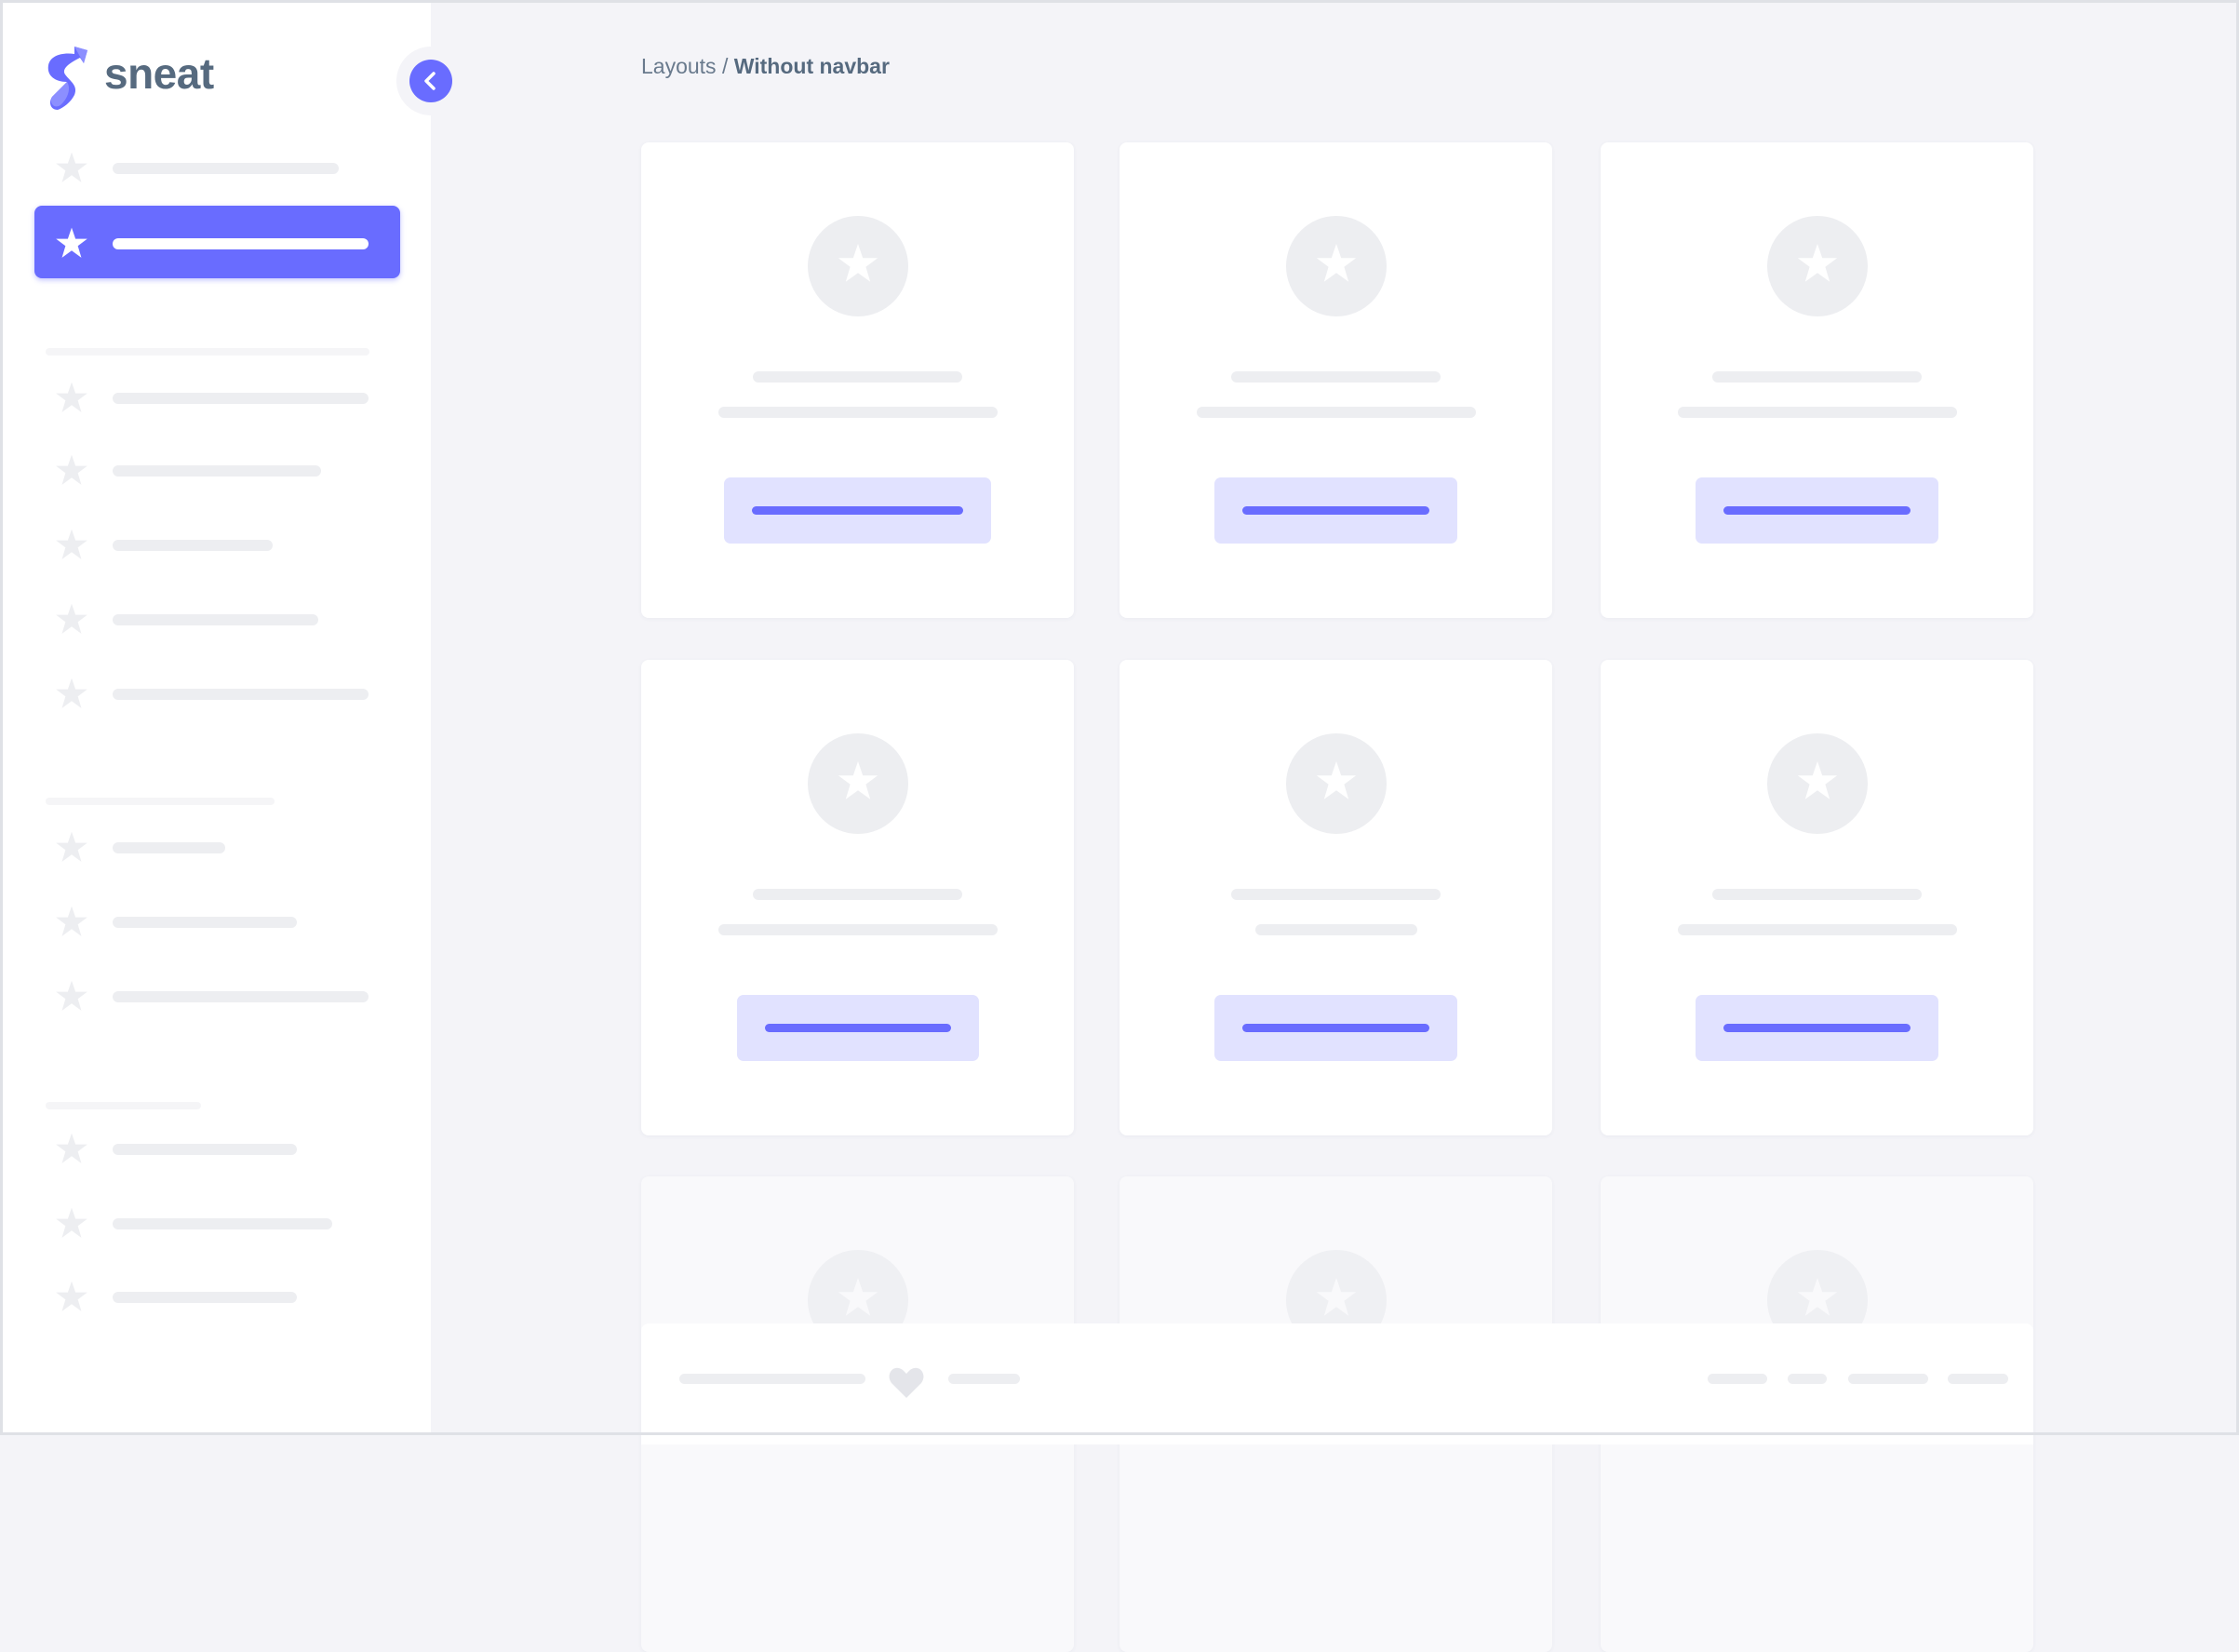  Describe the element at coordinates (67, 79) in the screenshot. I see `sneat-logo-icon` at that location.